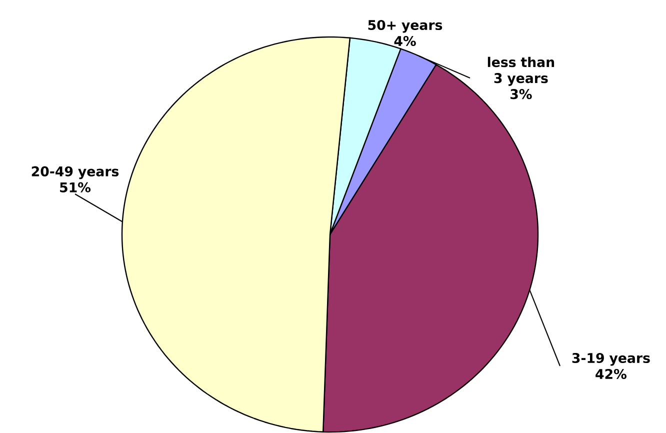 The width and height of the screenshot is (666, 433). What do you see at coordinates (75, 187) in the screenshot?
I see `data-label: 51%` at bounding box center [75, 187].